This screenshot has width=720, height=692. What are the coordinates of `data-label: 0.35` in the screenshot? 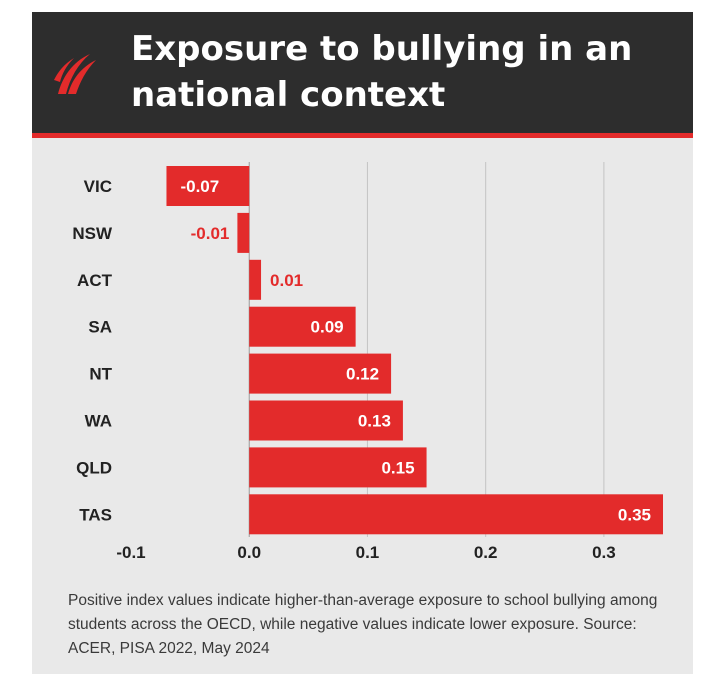 It's located at (634, 514).